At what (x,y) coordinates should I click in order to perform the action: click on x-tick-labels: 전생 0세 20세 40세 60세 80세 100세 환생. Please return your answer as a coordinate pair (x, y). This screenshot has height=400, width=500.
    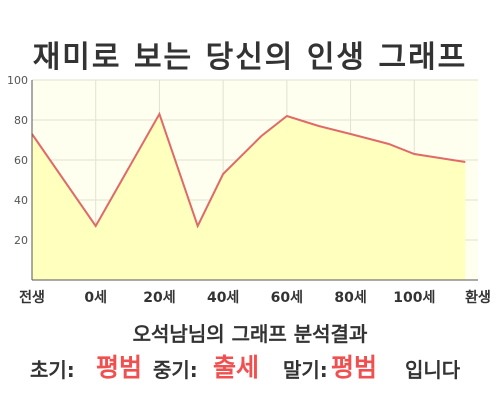
    Looking at the image, I should click on (255, 297).